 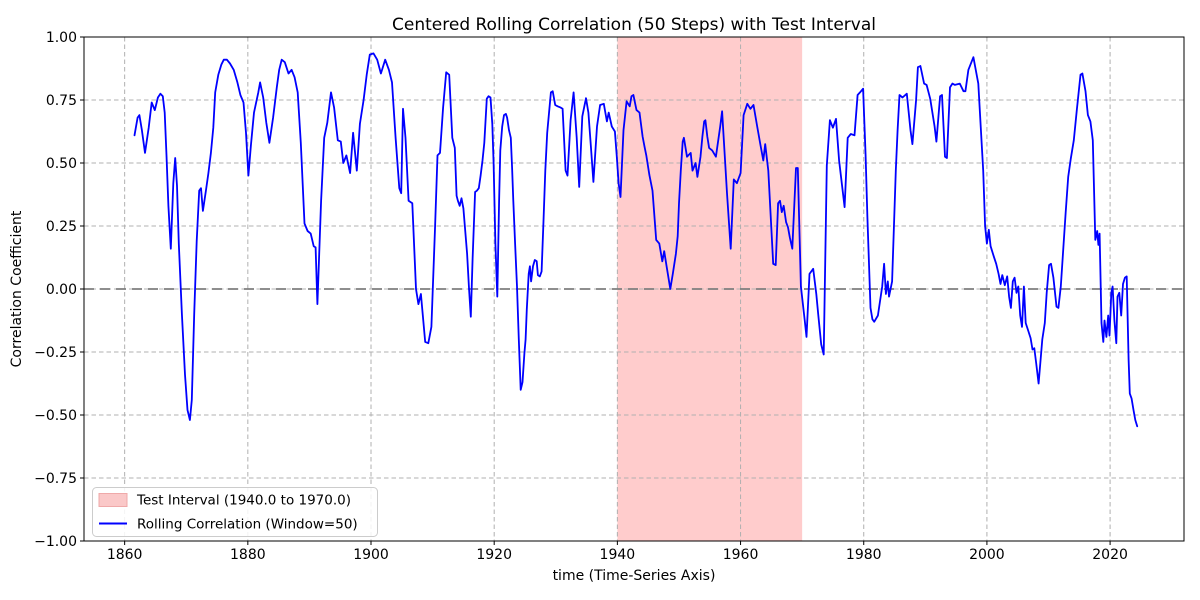 I want to click on y-tick-label: −0.75, so click(x=55, y=479).